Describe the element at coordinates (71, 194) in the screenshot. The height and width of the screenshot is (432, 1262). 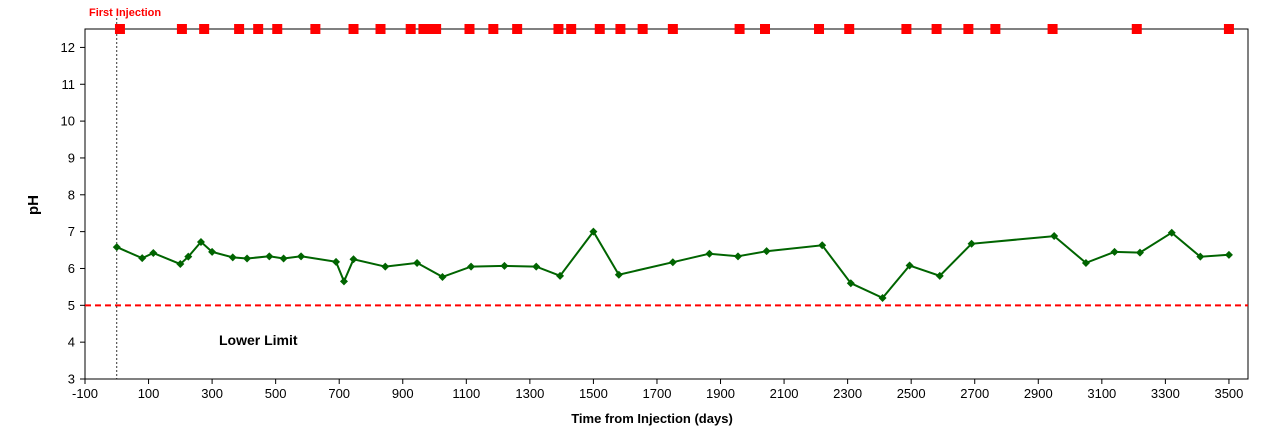
I see `y-tick-label: 8` at that location.